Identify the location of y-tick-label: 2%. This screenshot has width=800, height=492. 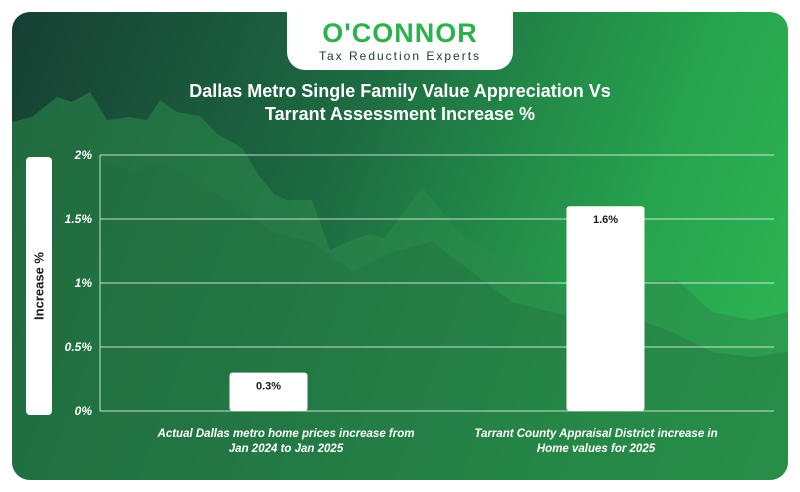
(83, 155).